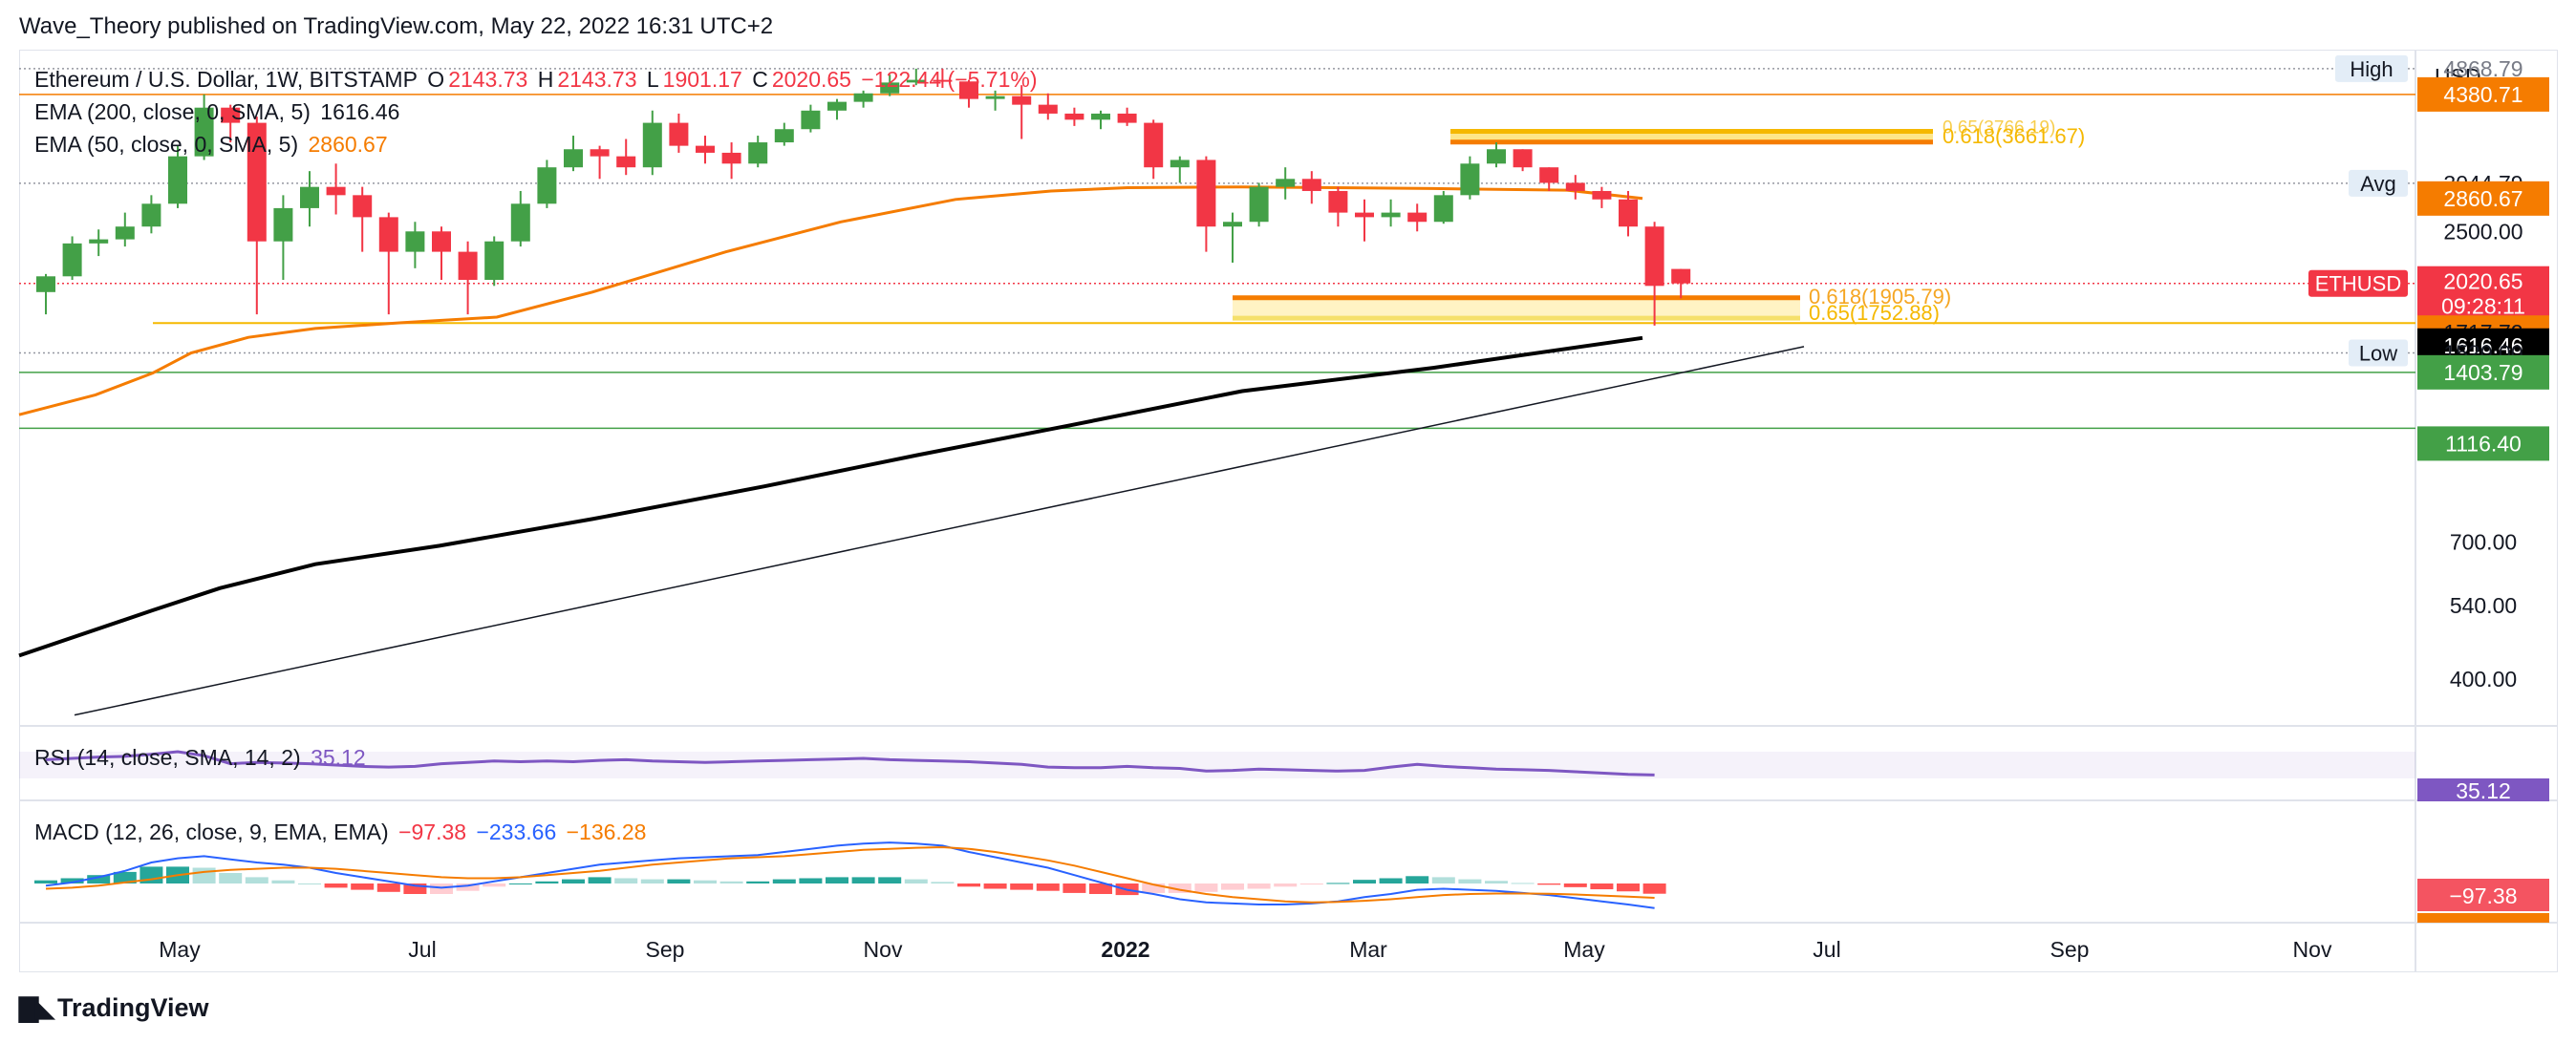 This screenshot has height=1043, width=2576. I want to click on fib-label-upper: 0.618(3661.67), so click(2014, 136).